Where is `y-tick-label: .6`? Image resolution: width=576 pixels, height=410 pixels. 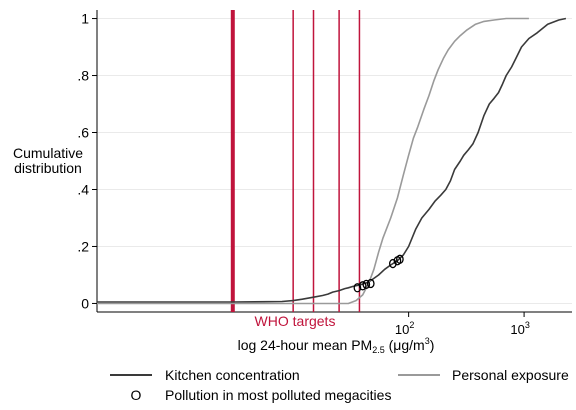 y-tick-label: .6 is located at coordinates (83, 133).